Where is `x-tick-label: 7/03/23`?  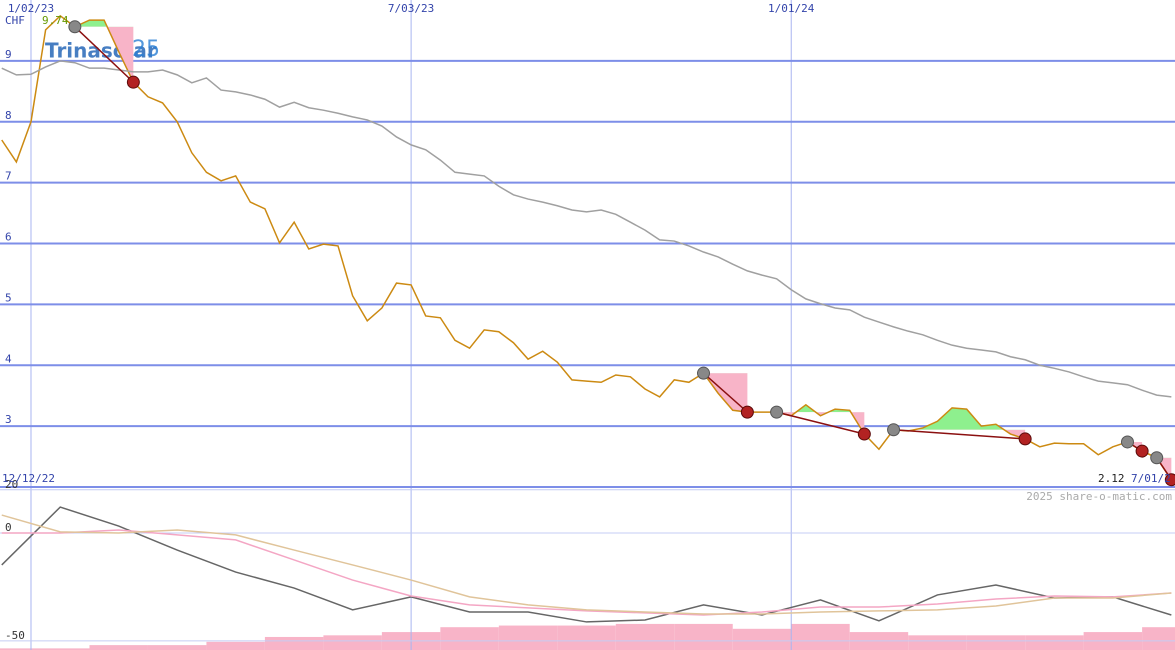
x-tick-label: 7/03/23 is located at coordinates (411, 8).